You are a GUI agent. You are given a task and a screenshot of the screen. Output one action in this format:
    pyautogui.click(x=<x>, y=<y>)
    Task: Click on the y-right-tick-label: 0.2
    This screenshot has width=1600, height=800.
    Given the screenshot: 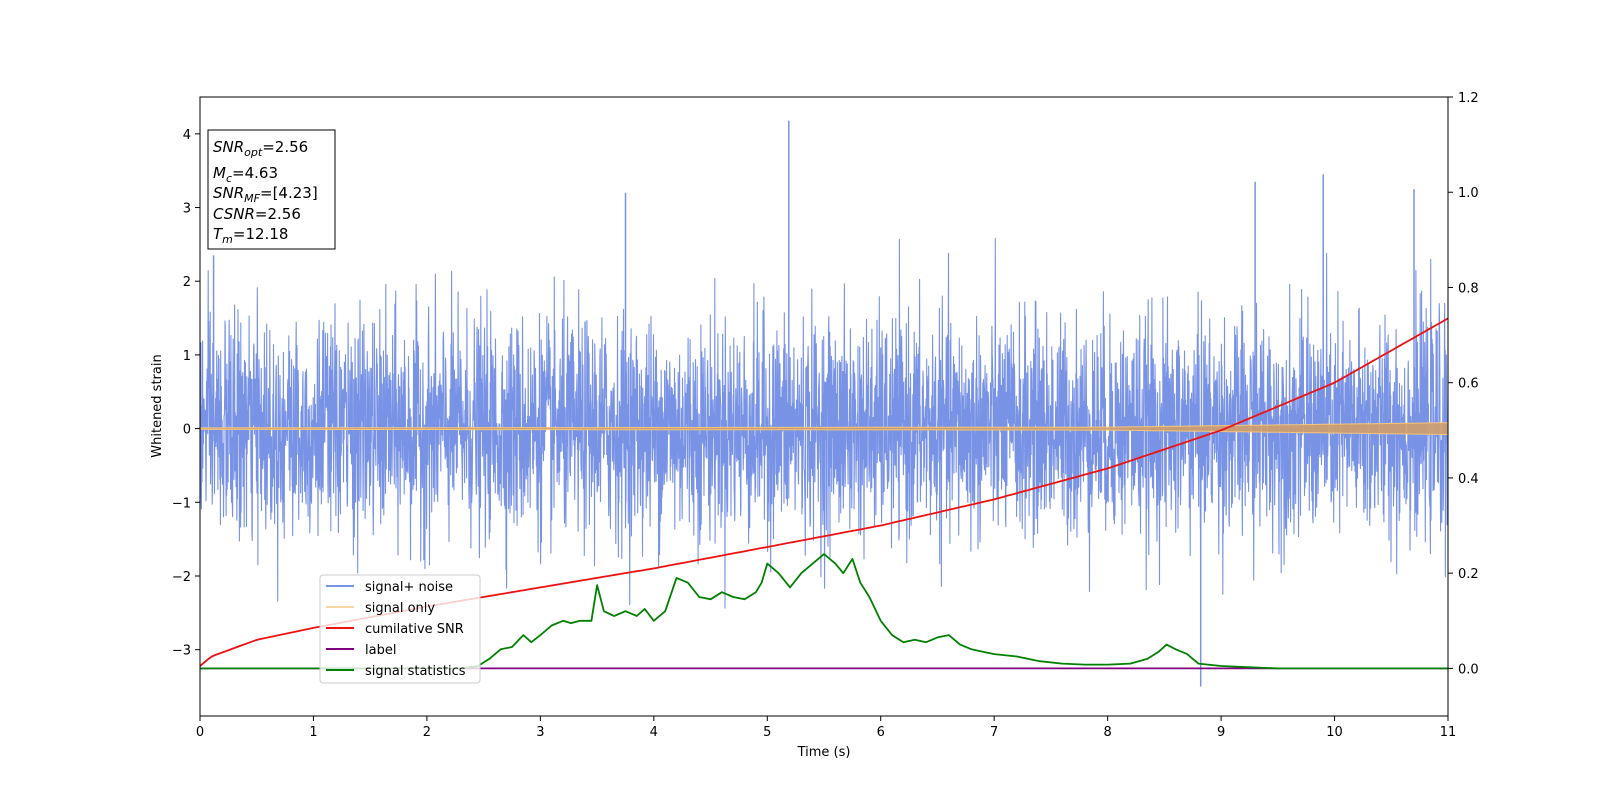 What is the action you would take?
    pyautogui.click(x=1468, y=574)
    